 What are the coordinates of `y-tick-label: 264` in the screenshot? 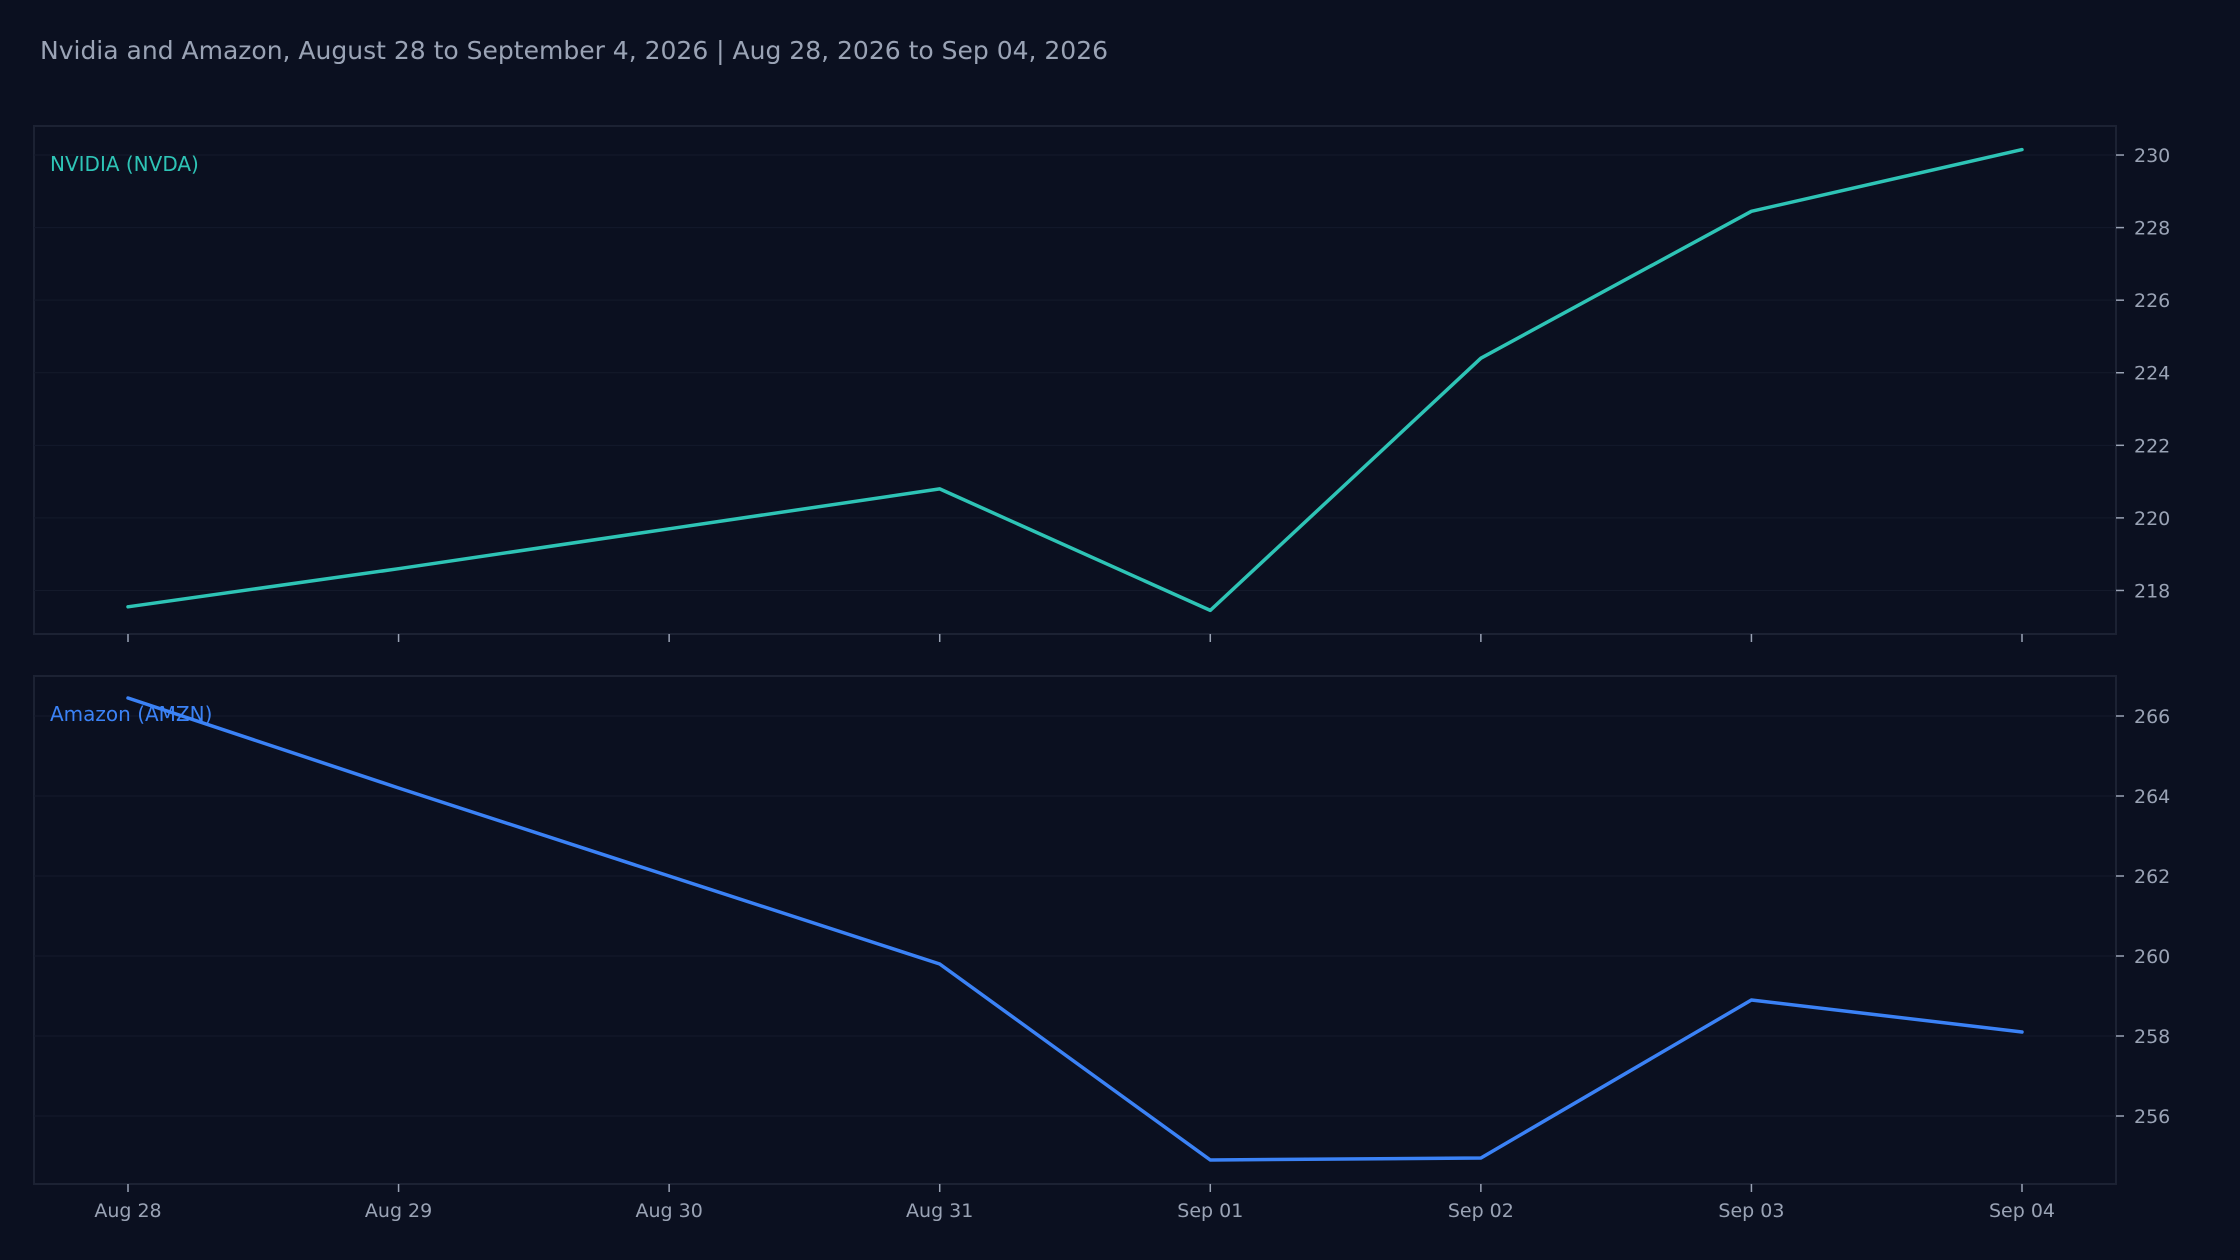 It's located at (2152, 797).